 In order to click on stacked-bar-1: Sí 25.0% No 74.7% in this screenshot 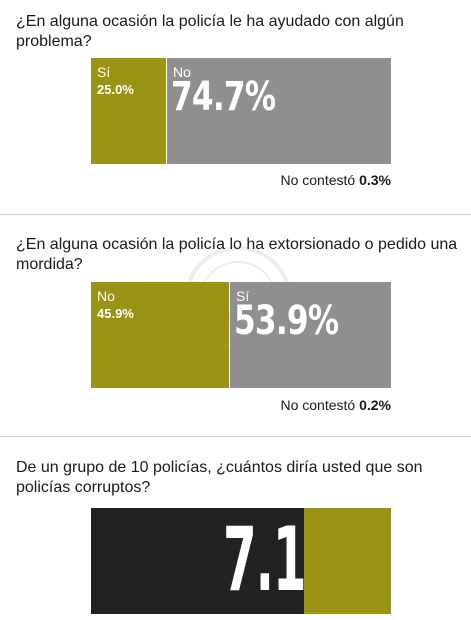, I will do `click(241, 111)`.